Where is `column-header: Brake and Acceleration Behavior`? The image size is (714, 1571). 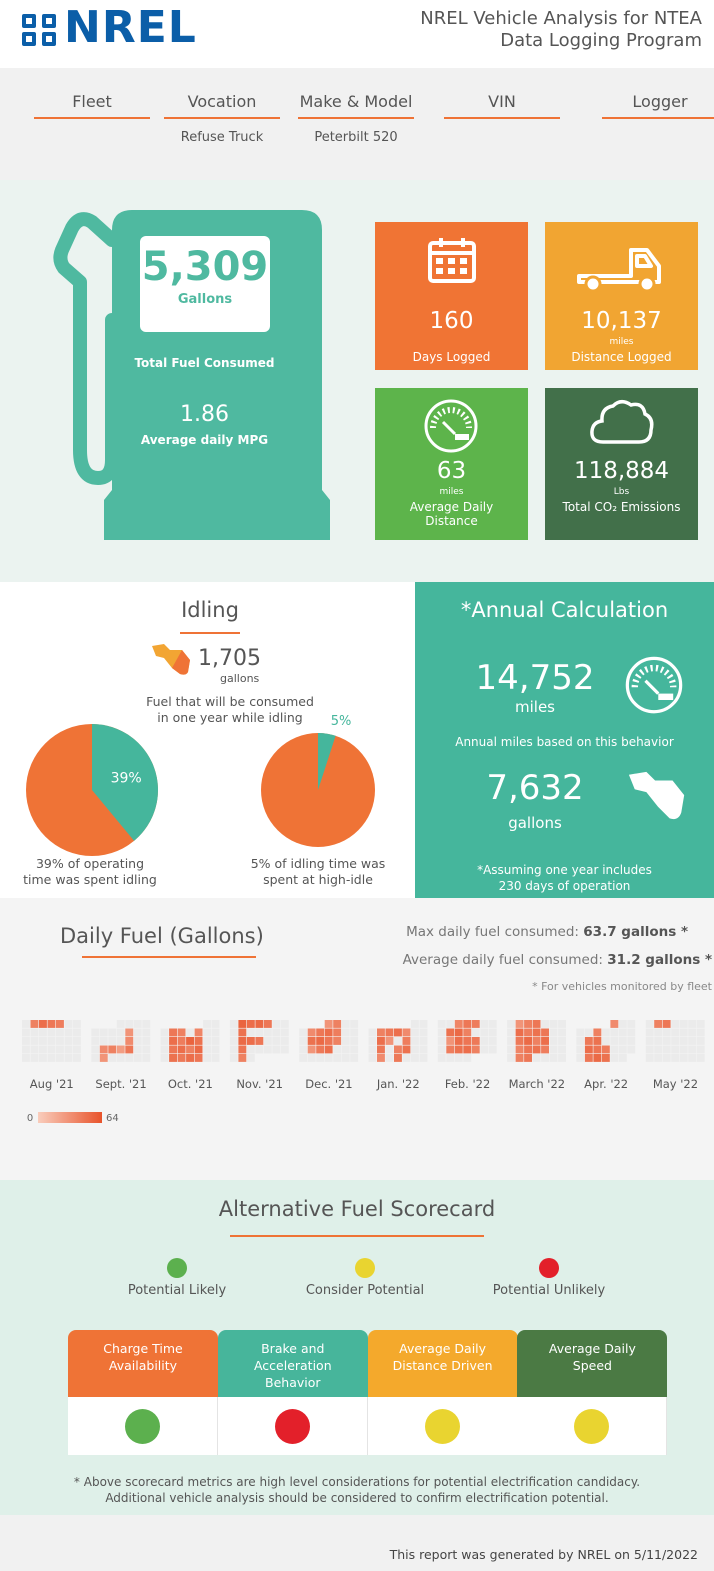
column-header: Brake and Acceleration Behavior is located at coordinates (292, 1363).